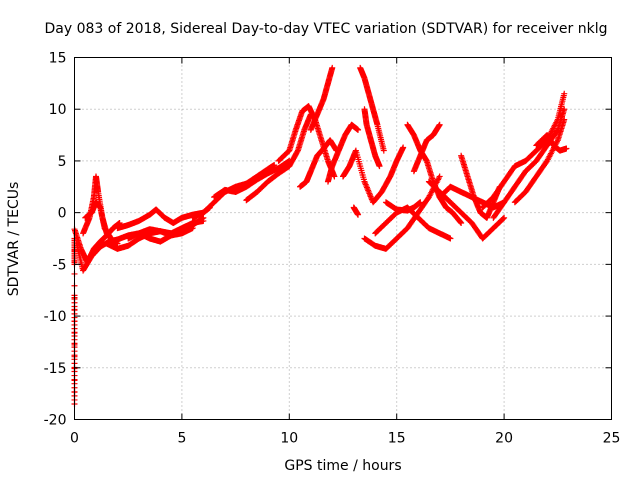  What do you see at coordinates (58, 110) in the screenshot?
I see `y-tick-label: 10` at bounding box center [58, 110].